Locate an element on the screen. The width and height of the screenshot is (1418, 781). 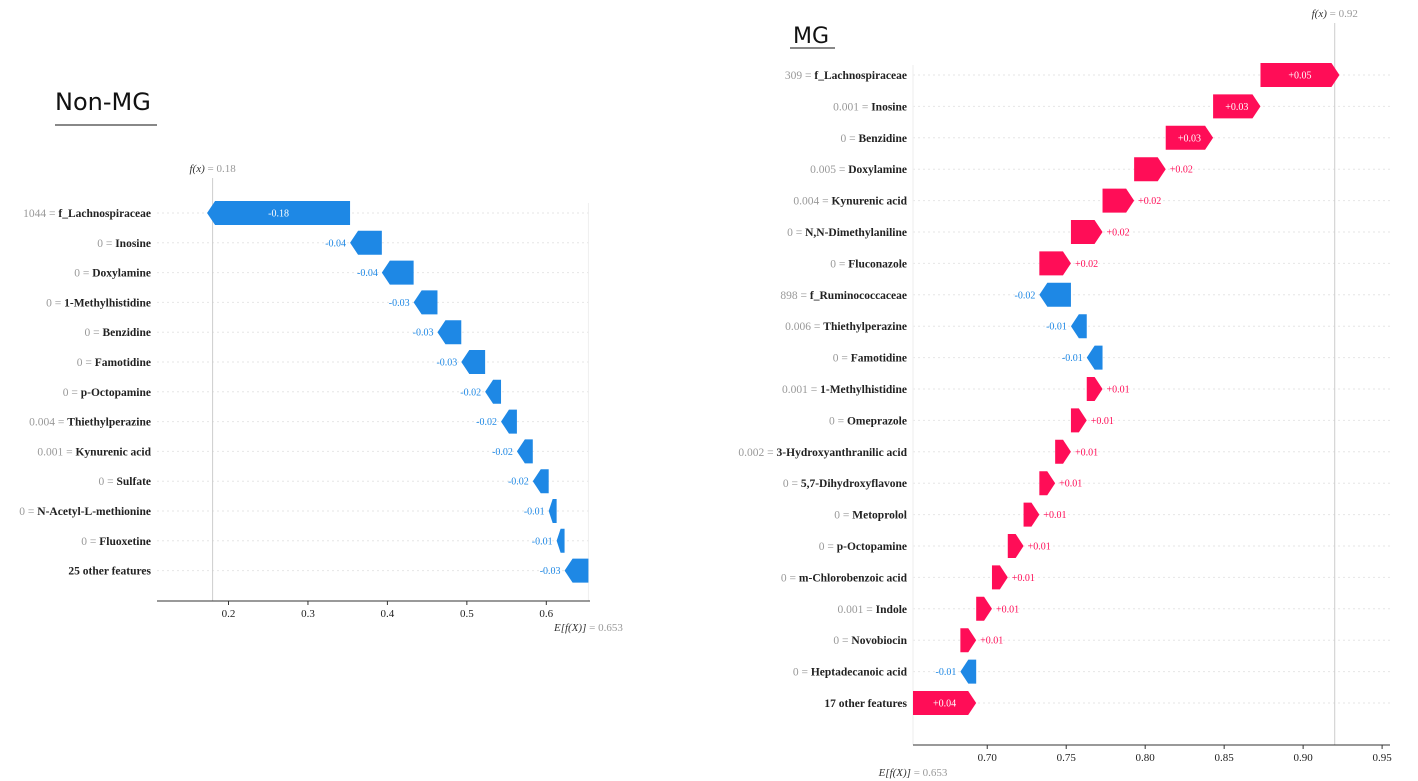
x-tick-label: 0.70 is located at coordinates (988, 758).